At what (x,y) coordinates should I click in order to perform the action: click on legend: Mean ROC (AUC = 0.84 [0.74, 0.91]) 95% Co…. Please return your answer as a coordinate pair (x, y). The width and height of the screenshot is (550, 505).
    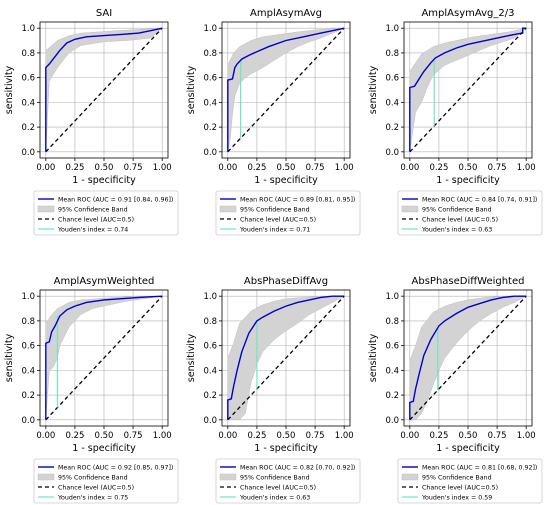
    Looking at the image, I should click on (470, 213).